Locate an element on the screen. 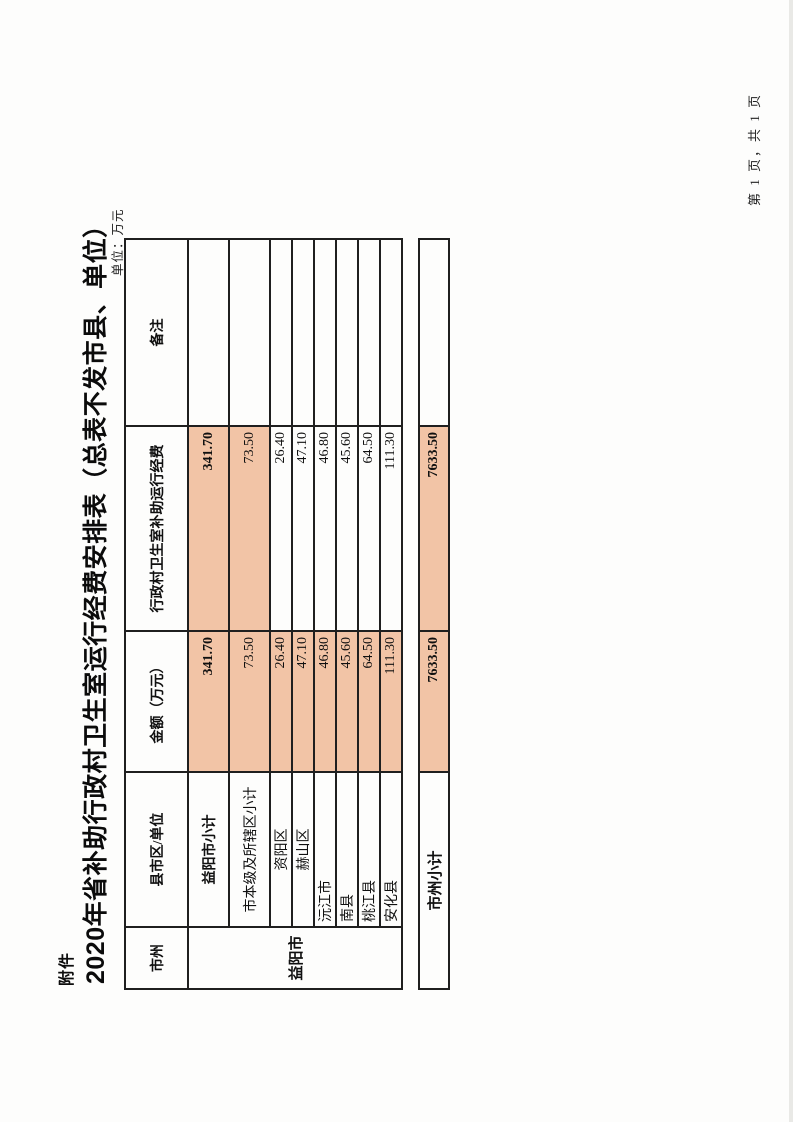 The width and height of the screenshot is (793, 1122). county-cell: 桃江县 is located at coordinates (369, 849).